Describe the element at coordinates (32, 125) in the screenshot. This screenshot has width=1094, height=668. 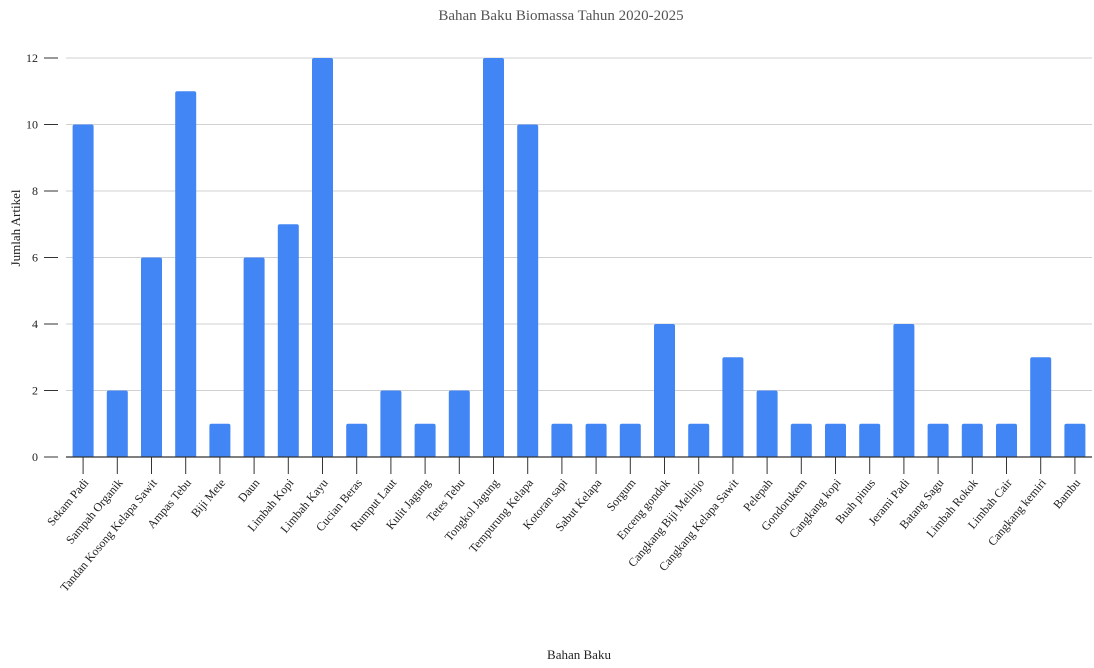
I see `y-tick-label: 10` at that location.